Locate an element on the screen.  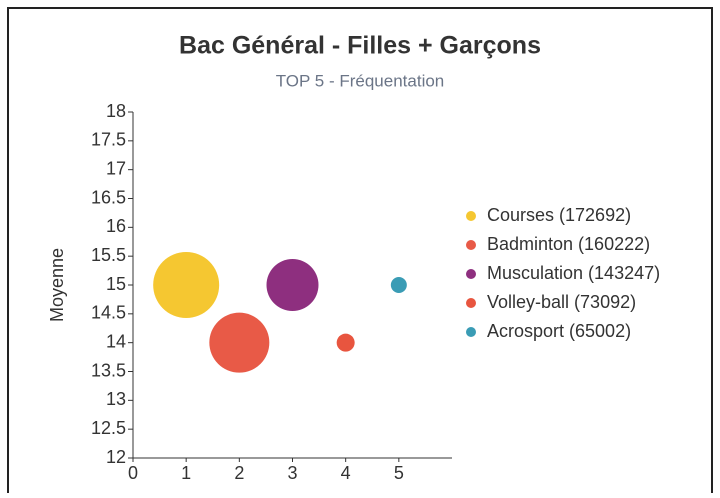
x-tick-label: 0 is located at coordinates (133, 473).